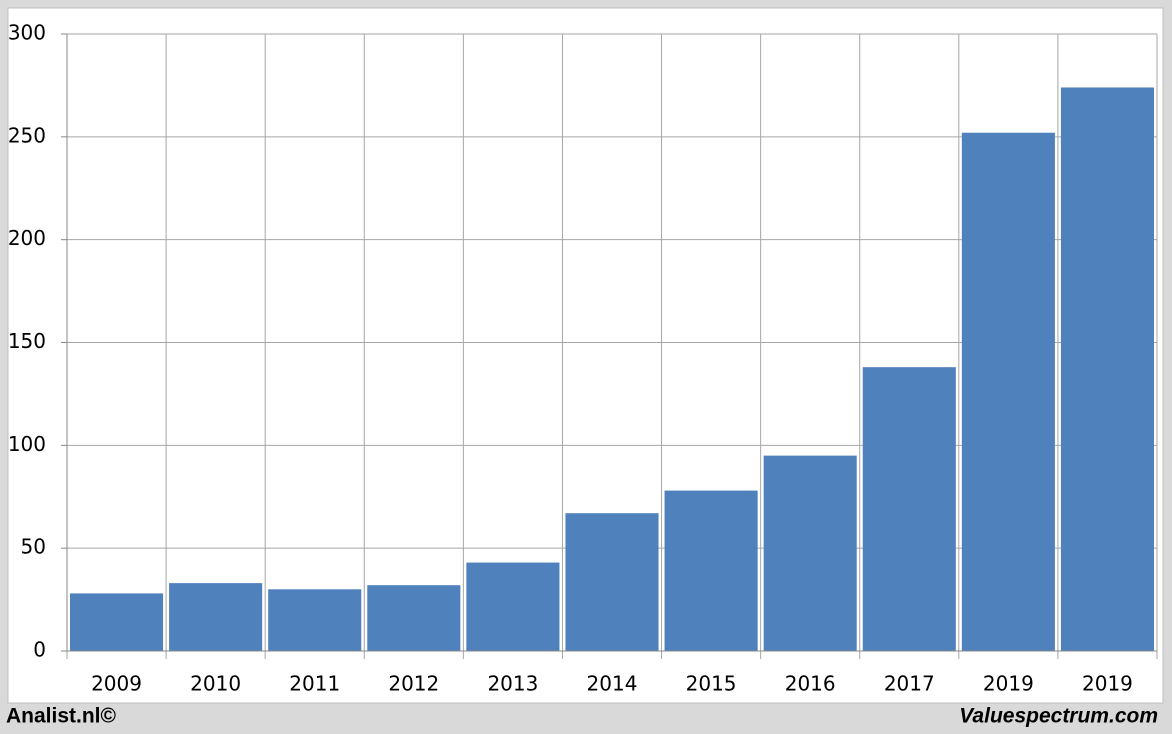 The height and width of the screenshot is (734, 1172). Describe the element at coordinates (810, 684) in the screenshot. I see `x-tick-label: 2016` at that location.